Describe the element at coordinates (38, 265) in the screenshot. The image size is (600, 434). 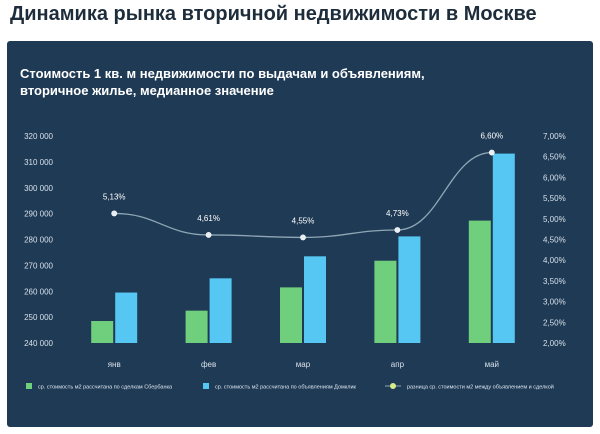
I see `y-tick-label: 270 000` at that location.